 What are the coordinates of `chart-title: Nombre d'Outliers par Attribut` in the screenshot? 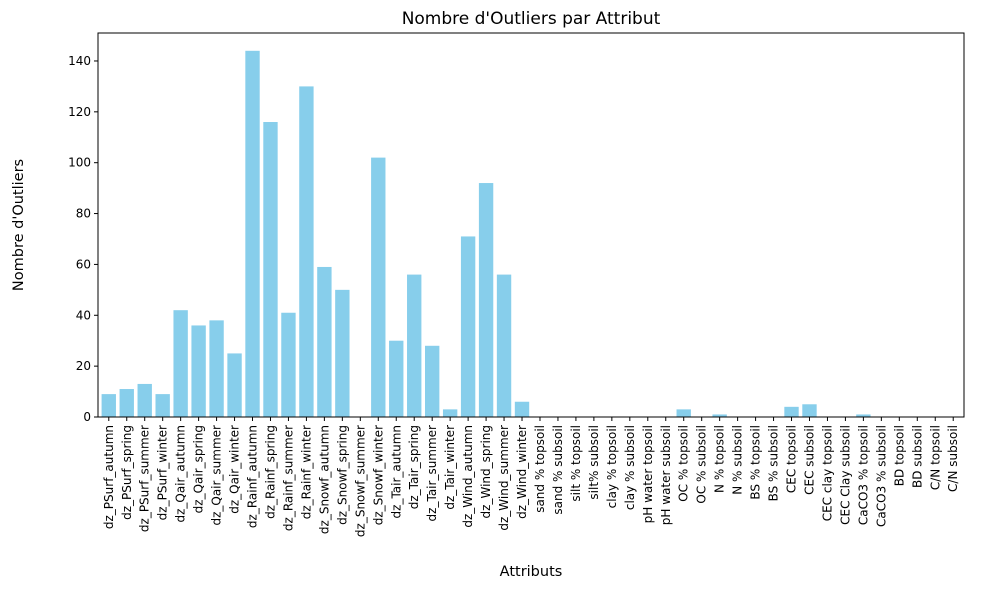 It's located at (531, 19).